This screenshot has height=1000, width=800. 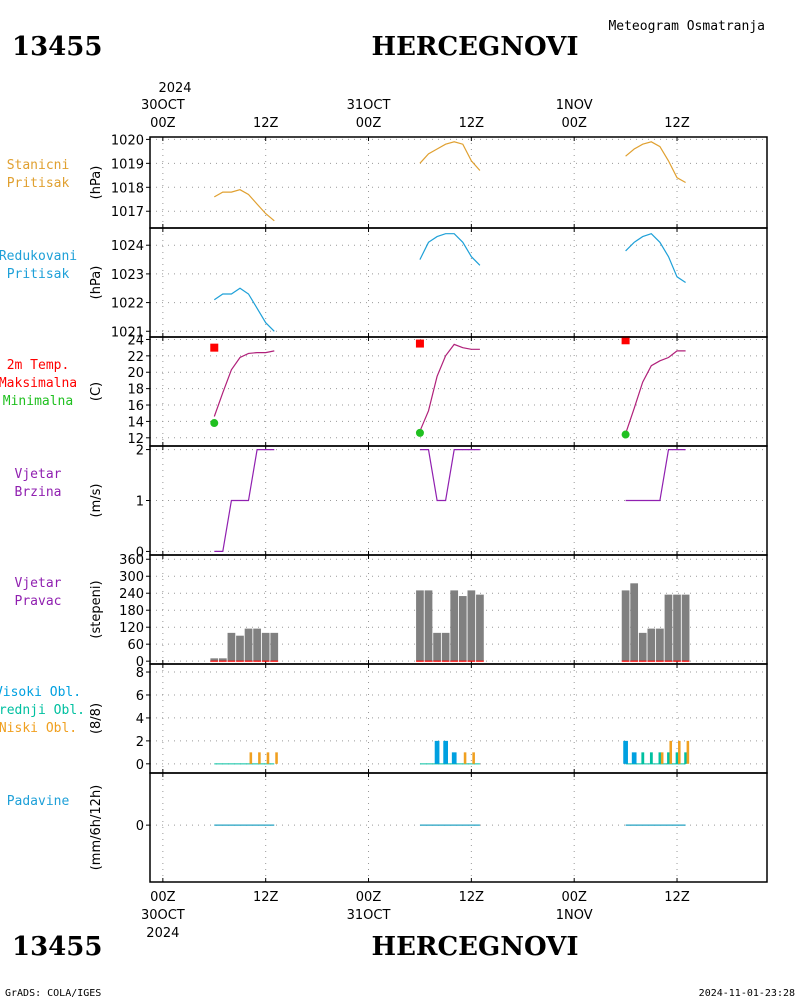 I want to click on y-tick-label: 1024, so click(x=127, y=246).